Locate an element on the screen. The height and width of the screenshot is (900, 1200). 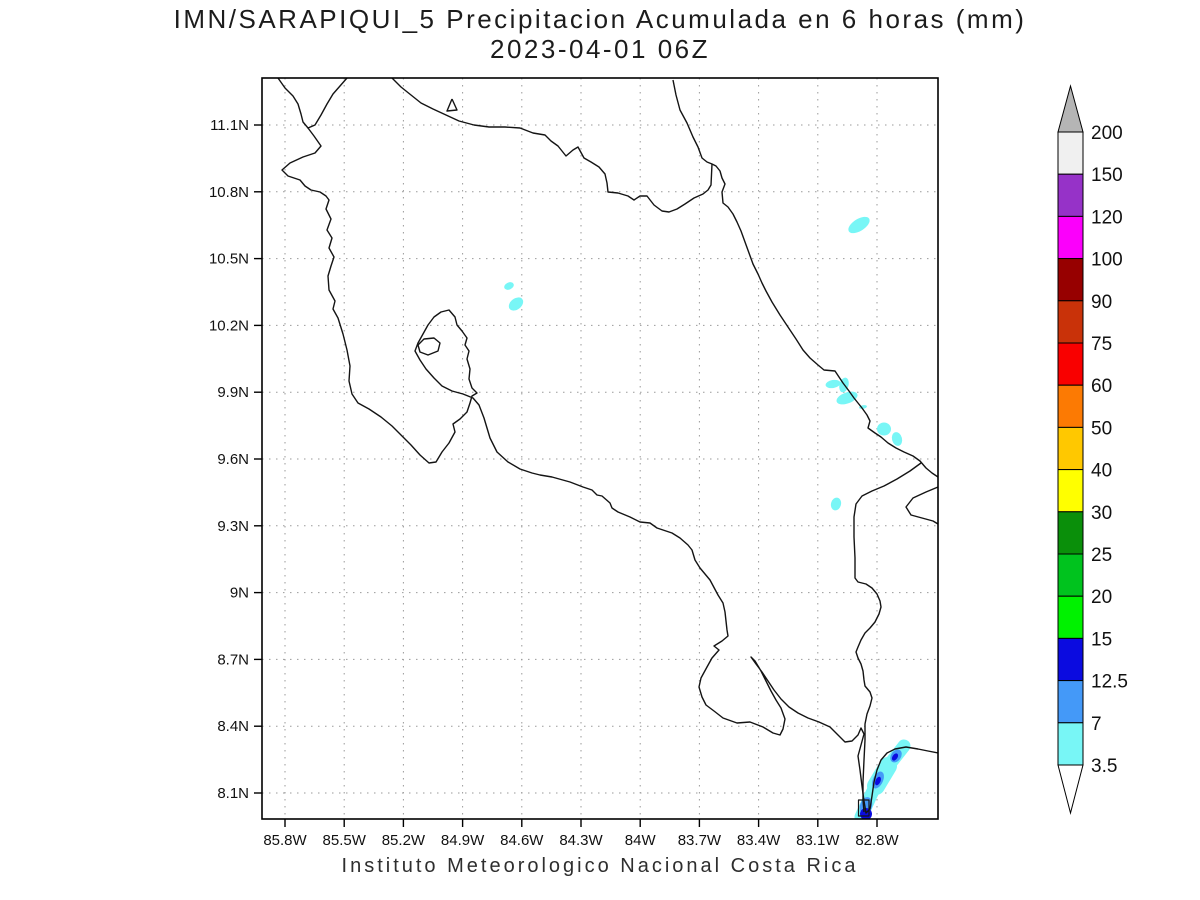
y-tick-label: 10.8N is located at coordinates (229, 192).